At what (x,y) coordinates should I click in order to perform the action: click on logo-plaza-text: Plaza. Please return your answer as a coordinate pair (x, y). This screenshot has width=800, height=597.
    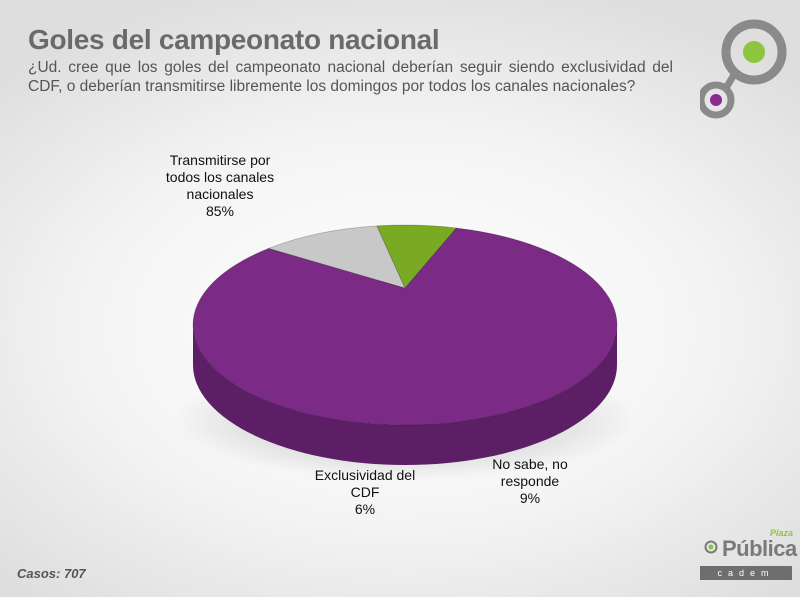
    Looking at the image, I should click on (782, 533).